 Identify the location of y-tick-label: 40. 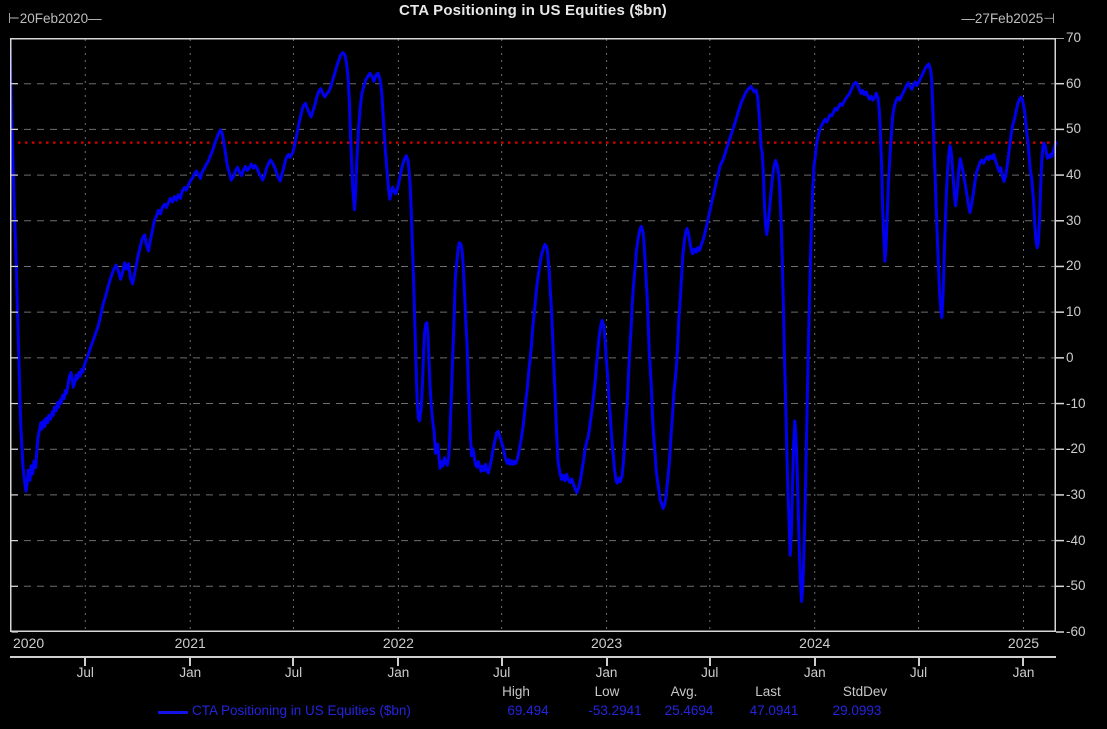
(1074, 175).